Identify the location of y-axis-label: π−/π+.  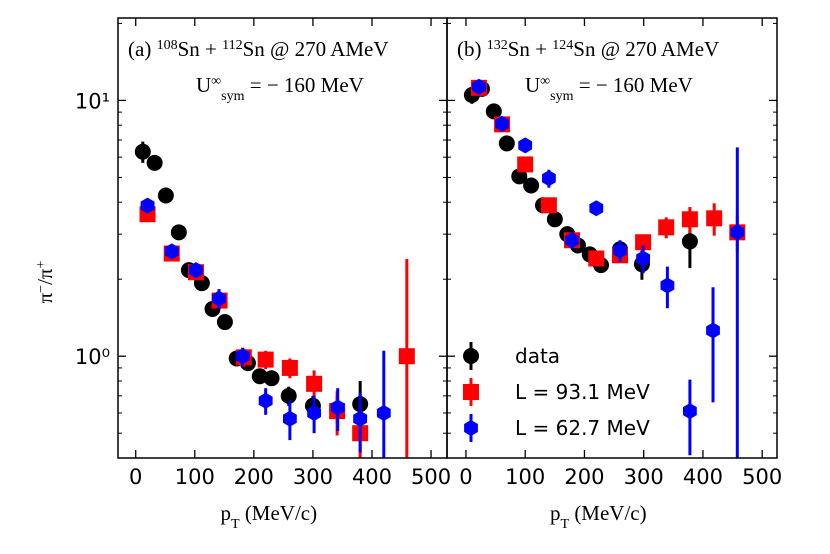
(45, 281).